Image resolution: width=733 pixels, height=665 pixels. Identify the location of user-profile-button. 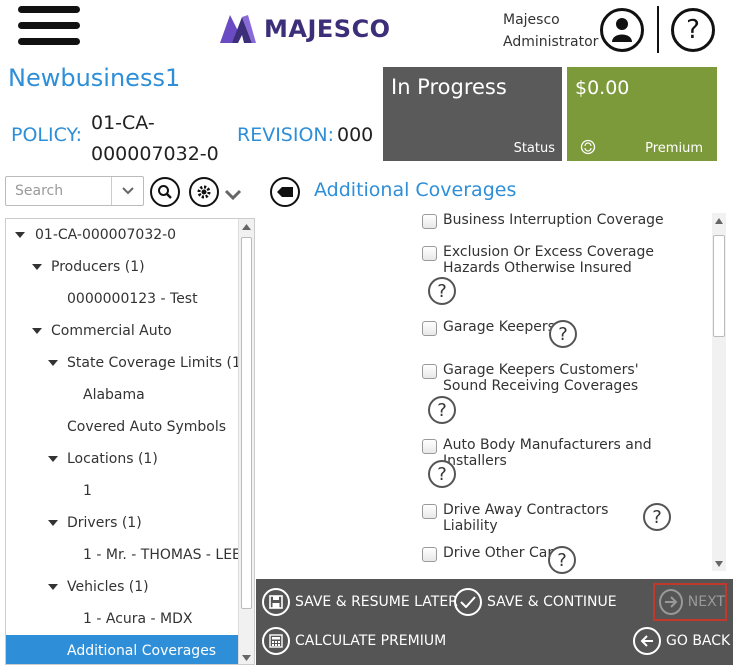
(622, 30).